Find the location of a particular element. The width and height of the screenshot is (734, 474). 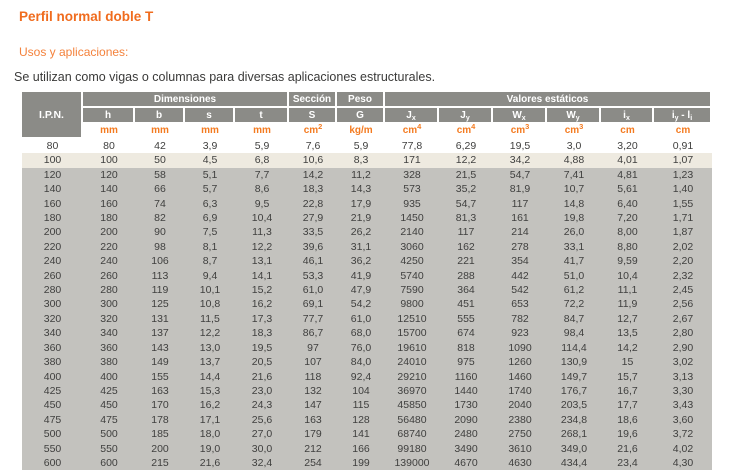

cell-Wx: 1740 is located at coordinates (520, 391).